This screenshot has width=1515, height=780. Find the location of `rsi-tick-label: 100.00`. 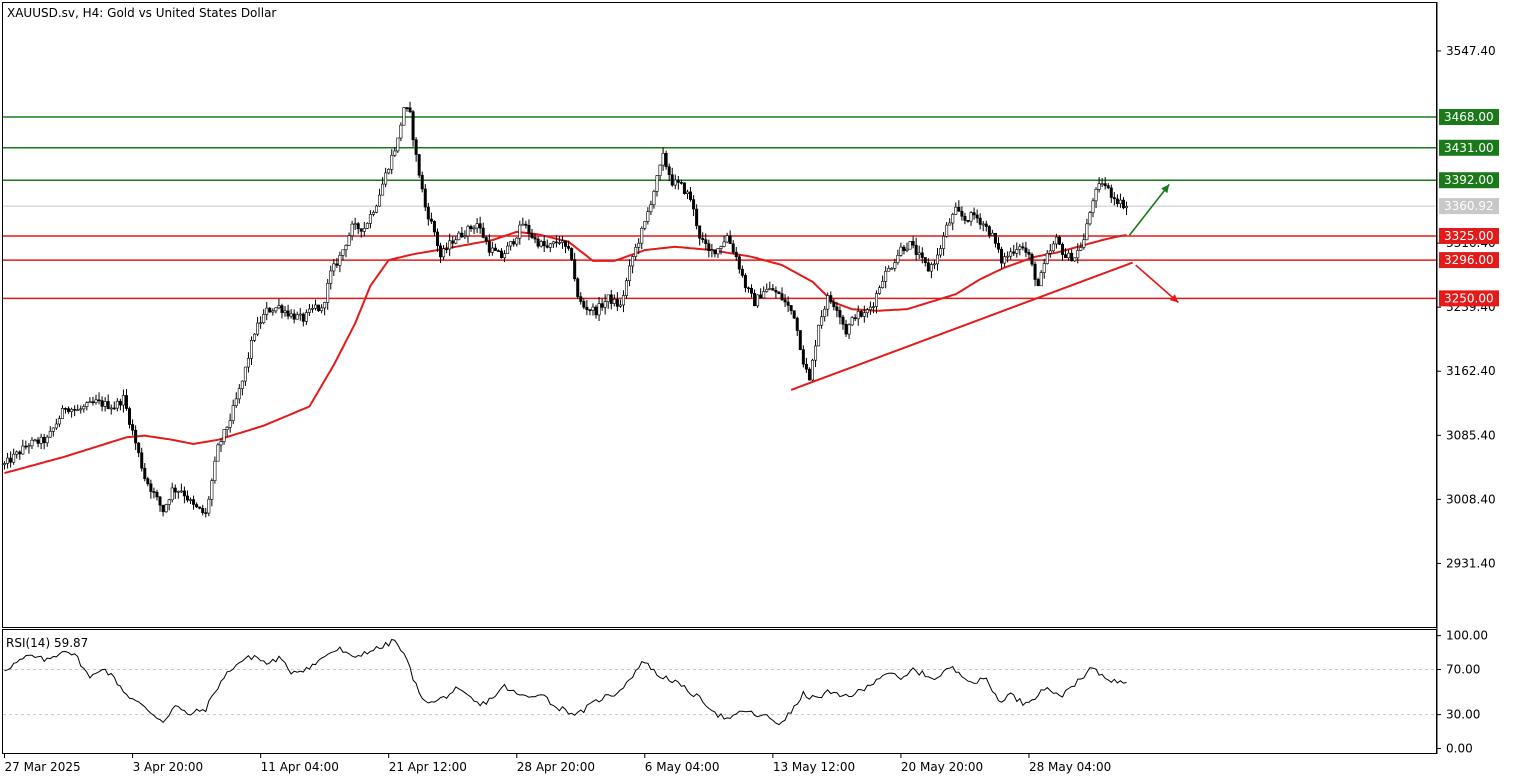

rsi-tick-label: 100.00 is located at coordinates (1467, 636).